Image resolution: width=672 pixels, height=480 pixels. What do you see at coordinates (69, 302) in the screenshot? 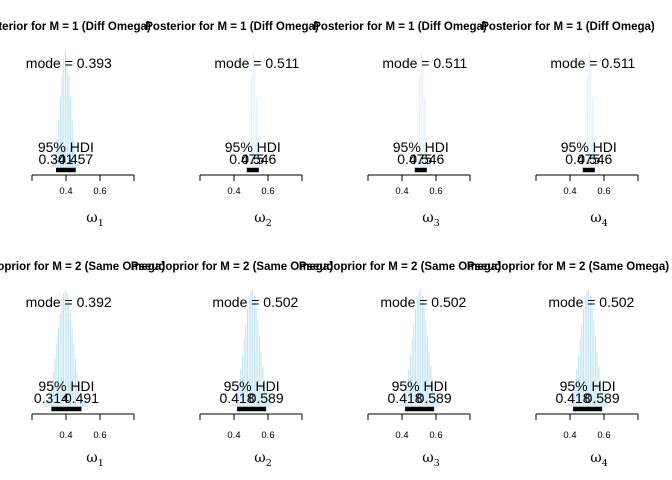
I see `mode-label: mode = 0.392` at bounding box center [69, 302].